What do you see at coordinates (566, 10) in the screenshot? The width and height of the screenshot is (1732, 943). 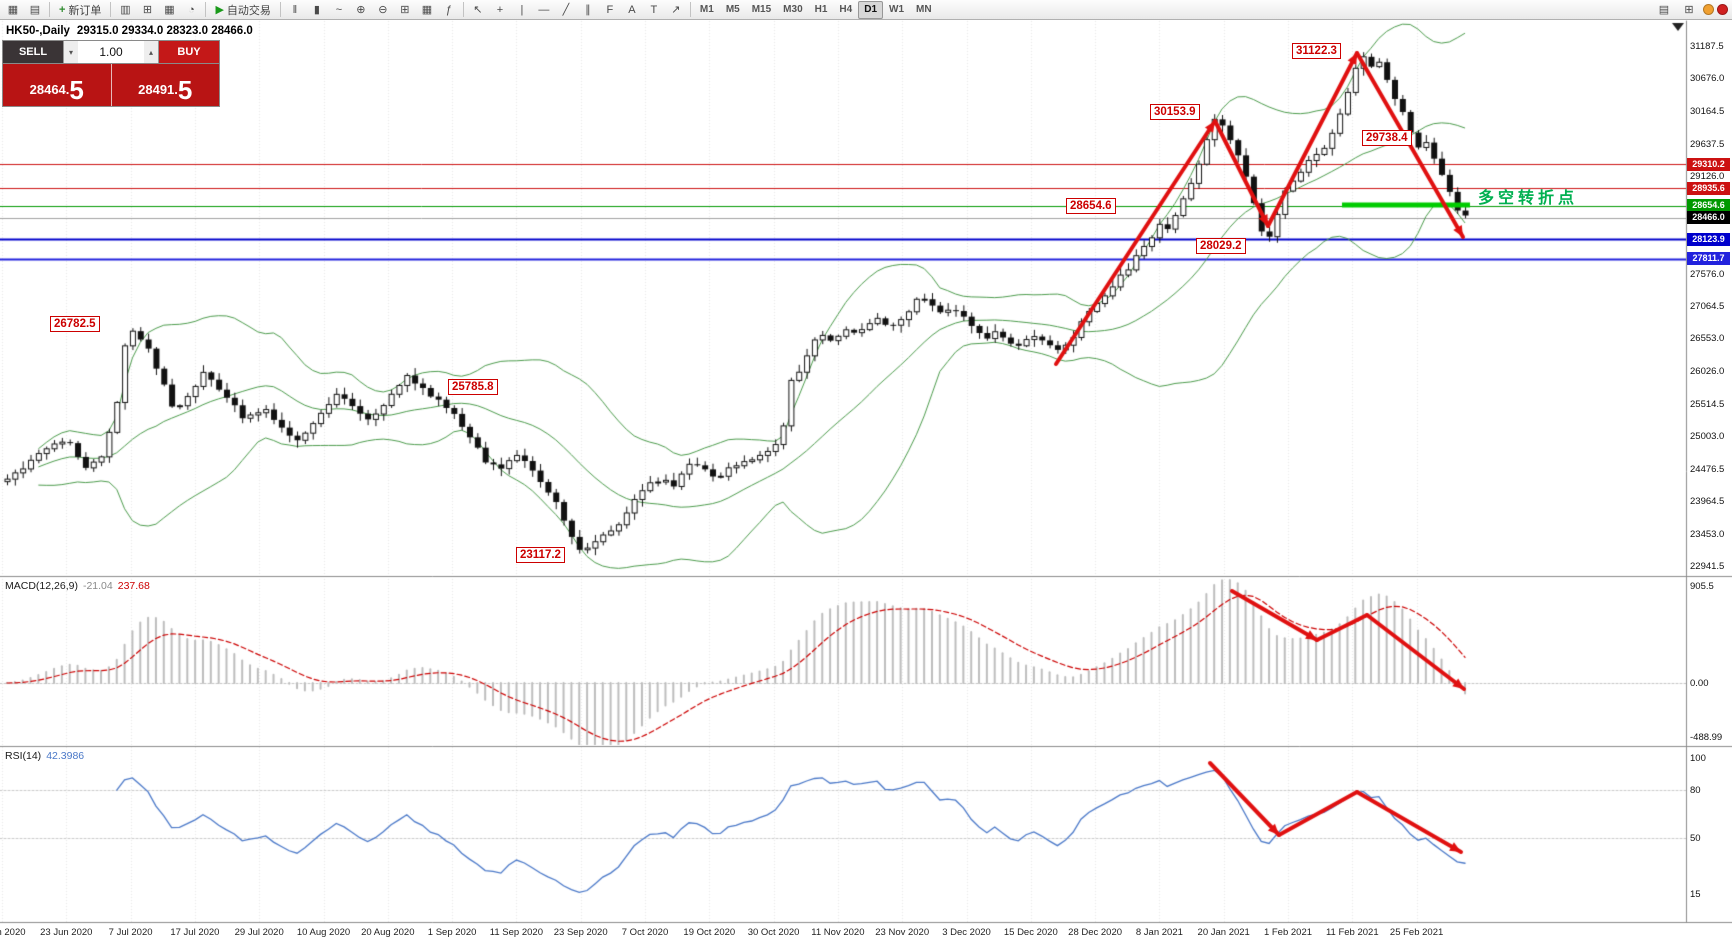 I see `trendline-icon: ╱` at bounding box center [566, 10].